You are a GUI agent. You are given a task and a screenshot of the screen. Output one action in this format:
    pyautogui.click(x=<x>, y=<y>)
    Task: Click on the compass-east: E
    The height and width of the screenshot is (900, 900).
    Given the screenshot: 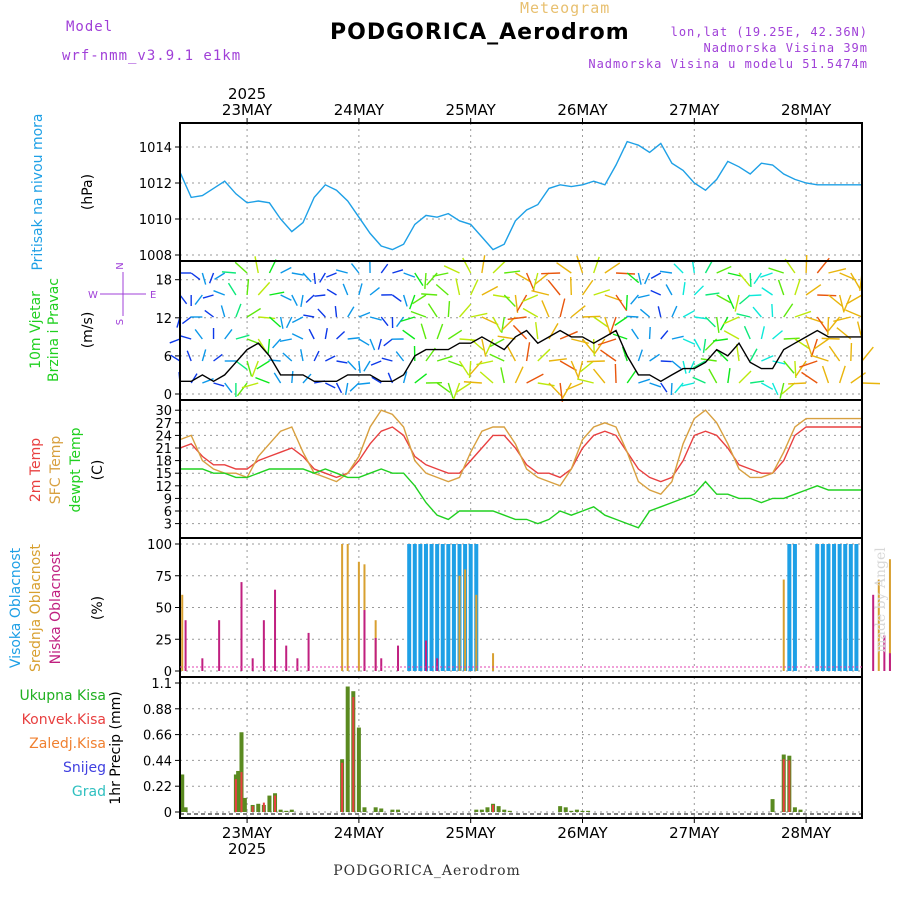 What is the action you would take?
    pyautogui.click(x=153, y=295)
    